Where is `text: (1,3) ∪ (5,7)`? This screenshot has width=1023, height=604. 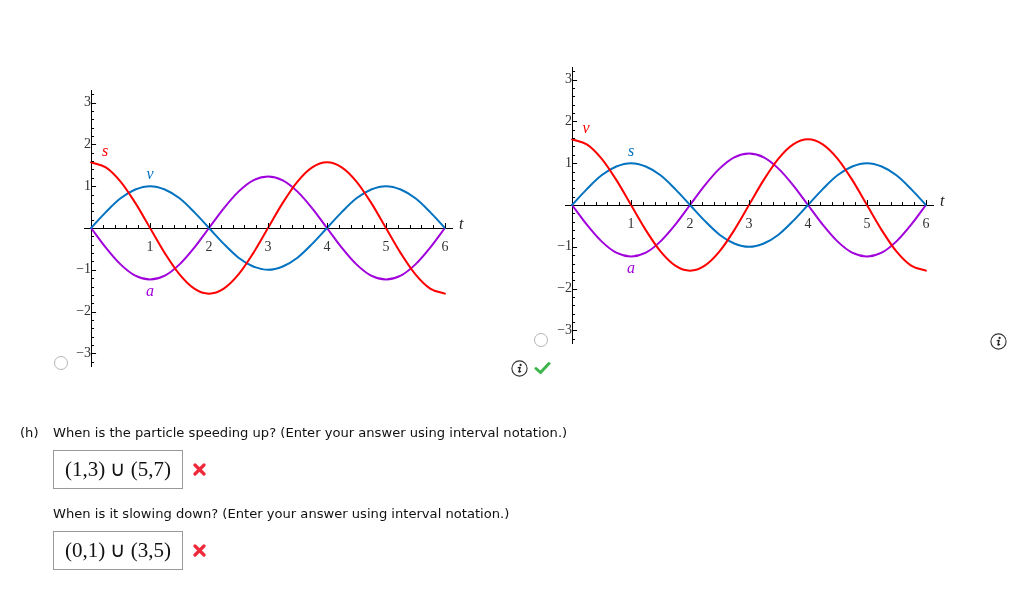
text: (1,3) ∪ (5,7) is located at coordinates (118, 469).